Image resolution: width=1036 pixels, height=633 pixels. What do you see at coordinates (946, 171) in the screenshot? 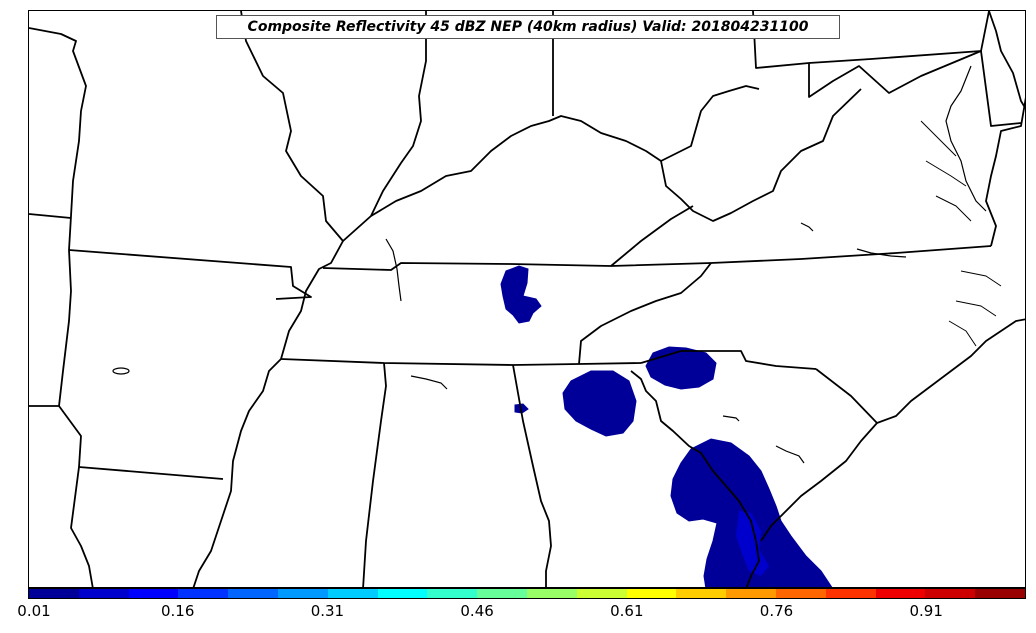
I see `virginia-inlets` at bounding box center [946, 171].